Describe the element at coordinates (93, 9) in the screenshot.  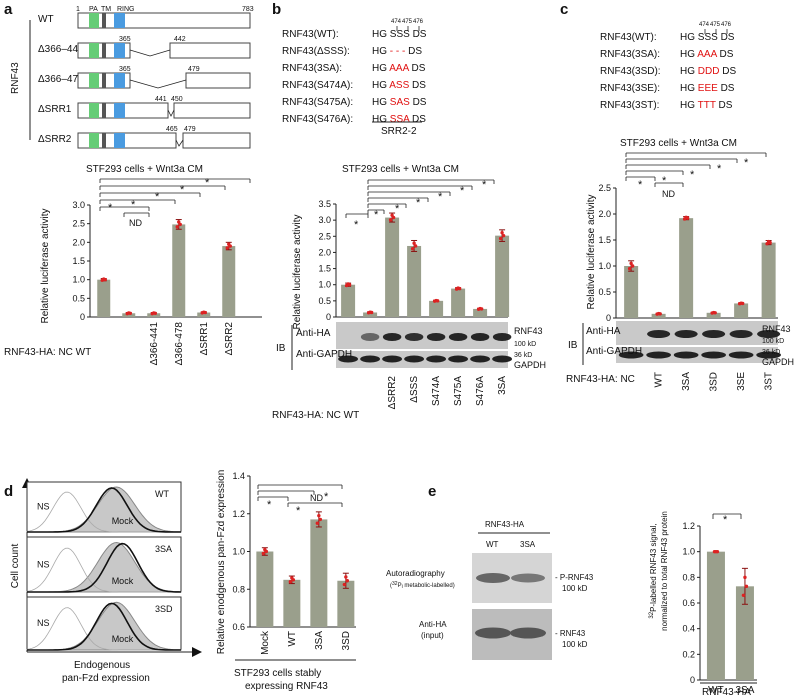
I see `domain-pa: PA` at that location.